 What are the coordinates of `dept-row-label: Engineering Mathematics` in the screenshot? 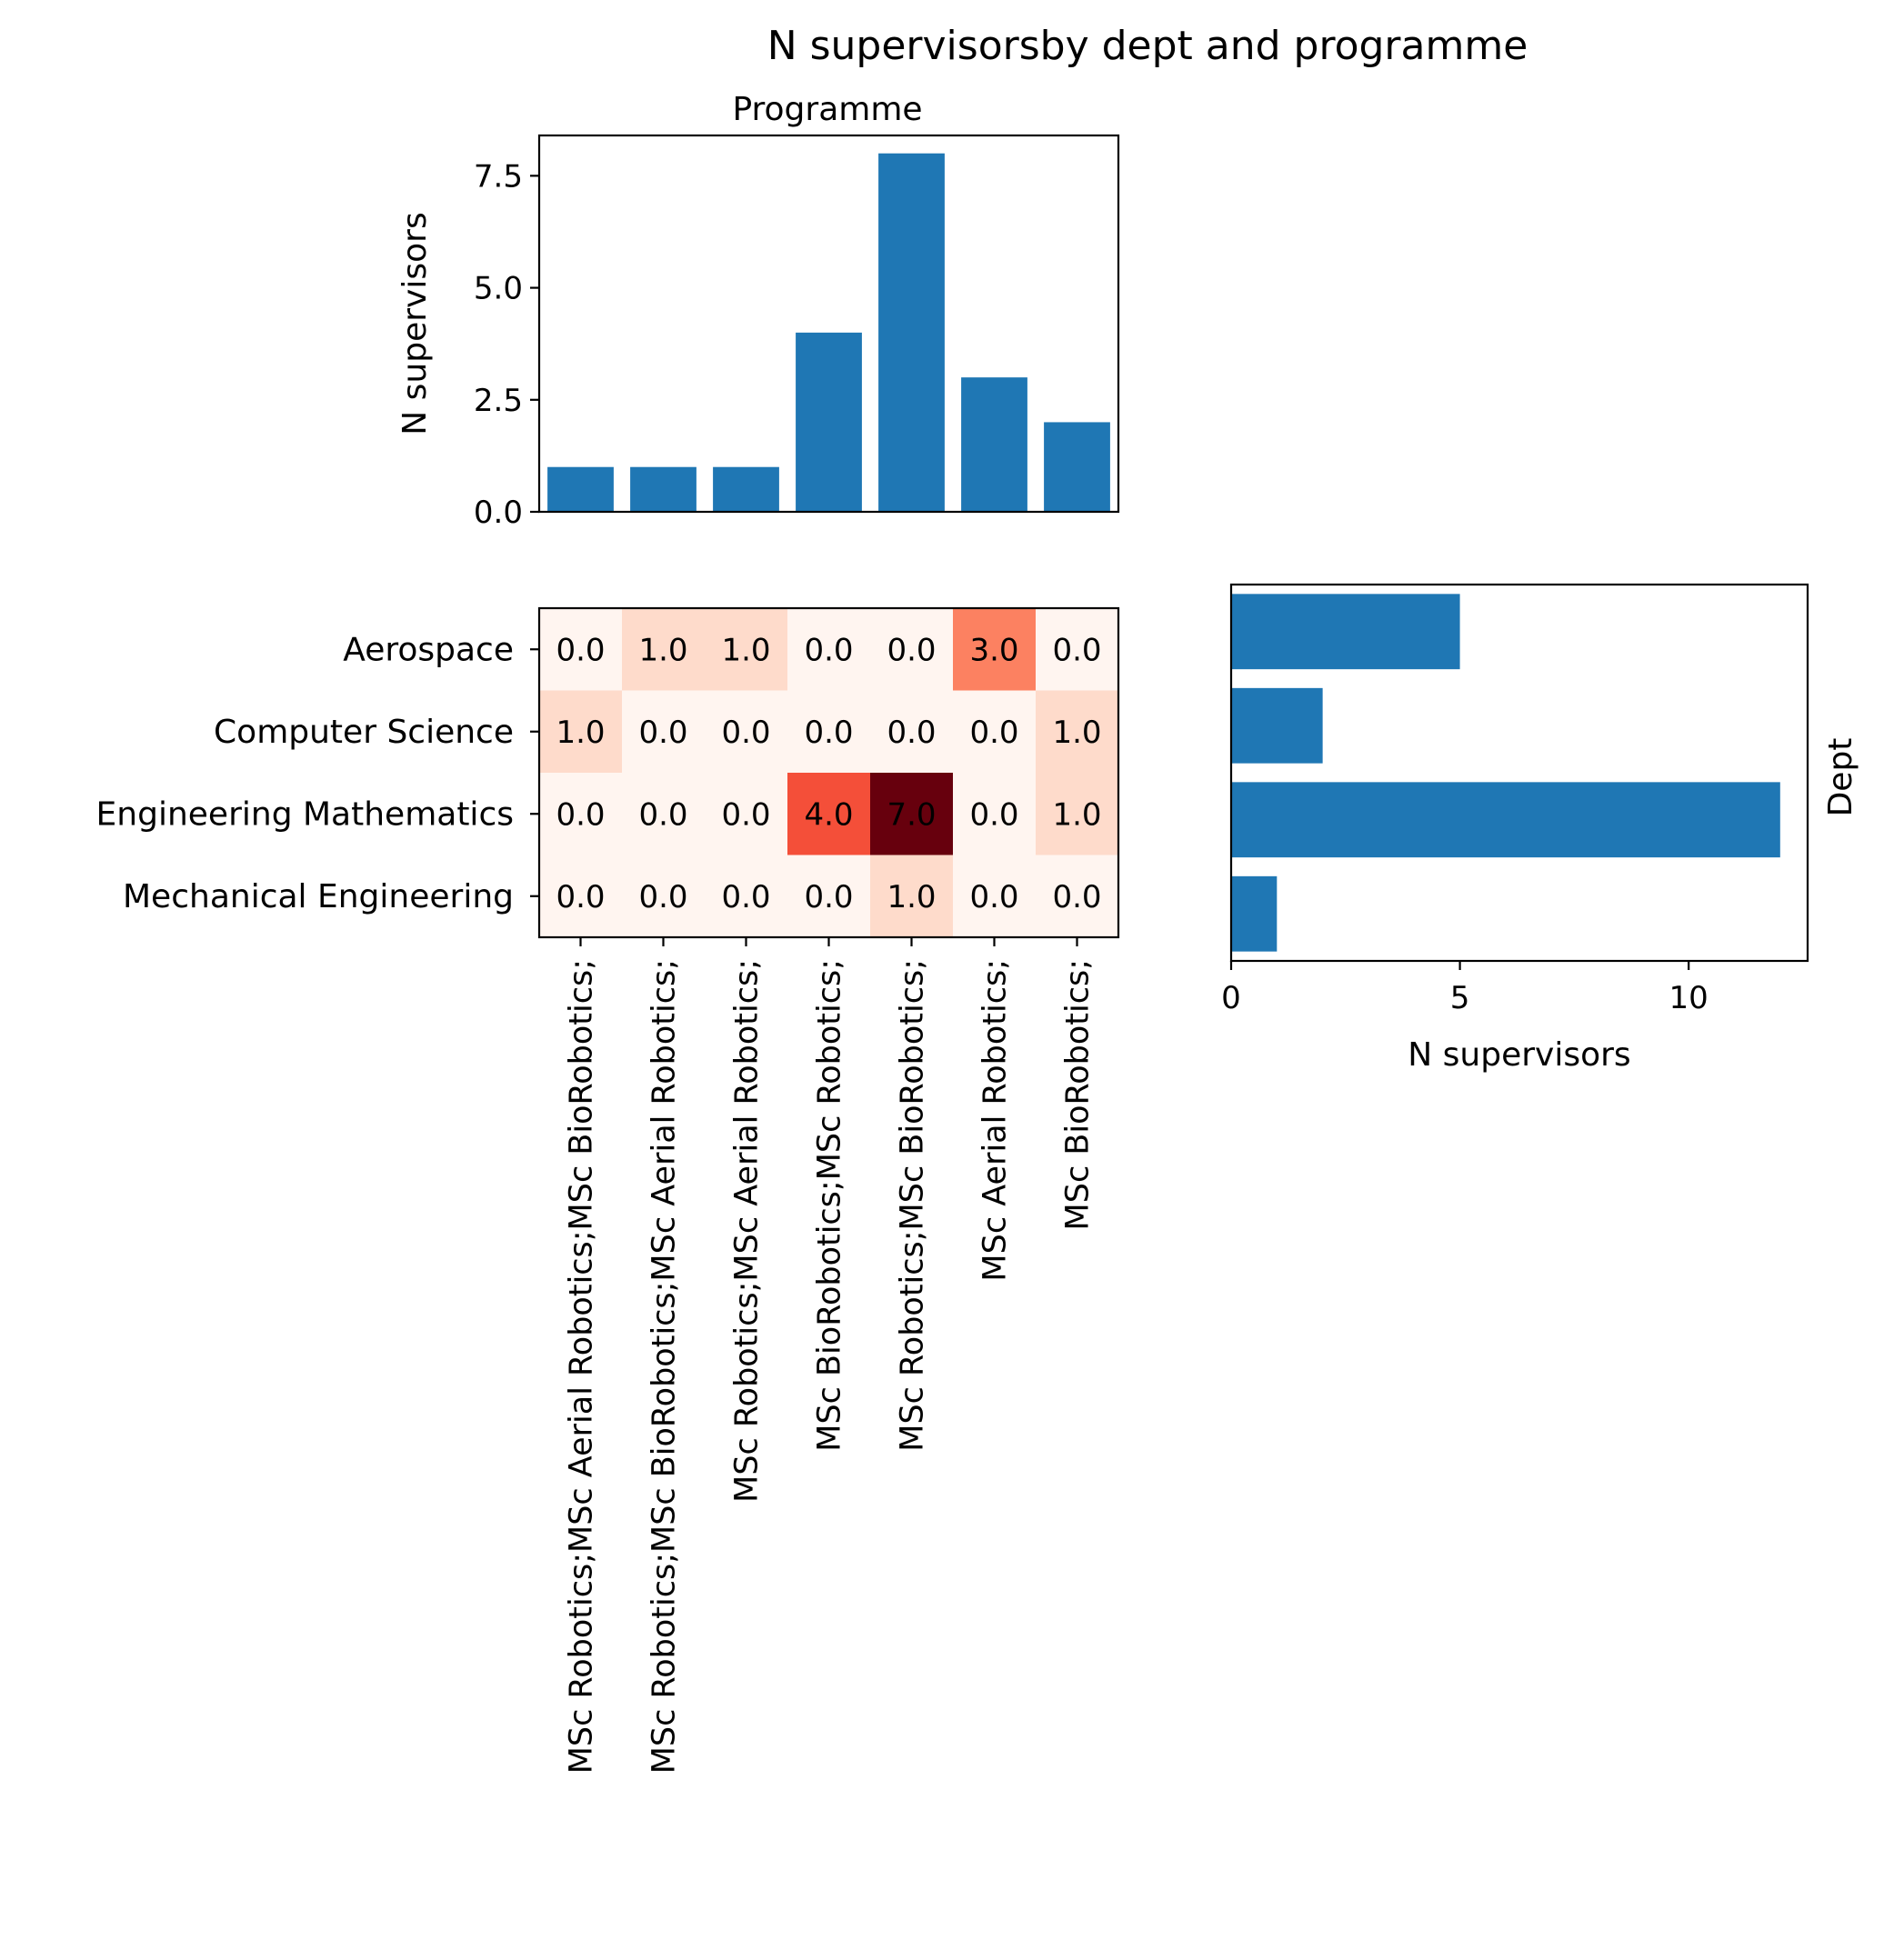 It's located at (305, 814).